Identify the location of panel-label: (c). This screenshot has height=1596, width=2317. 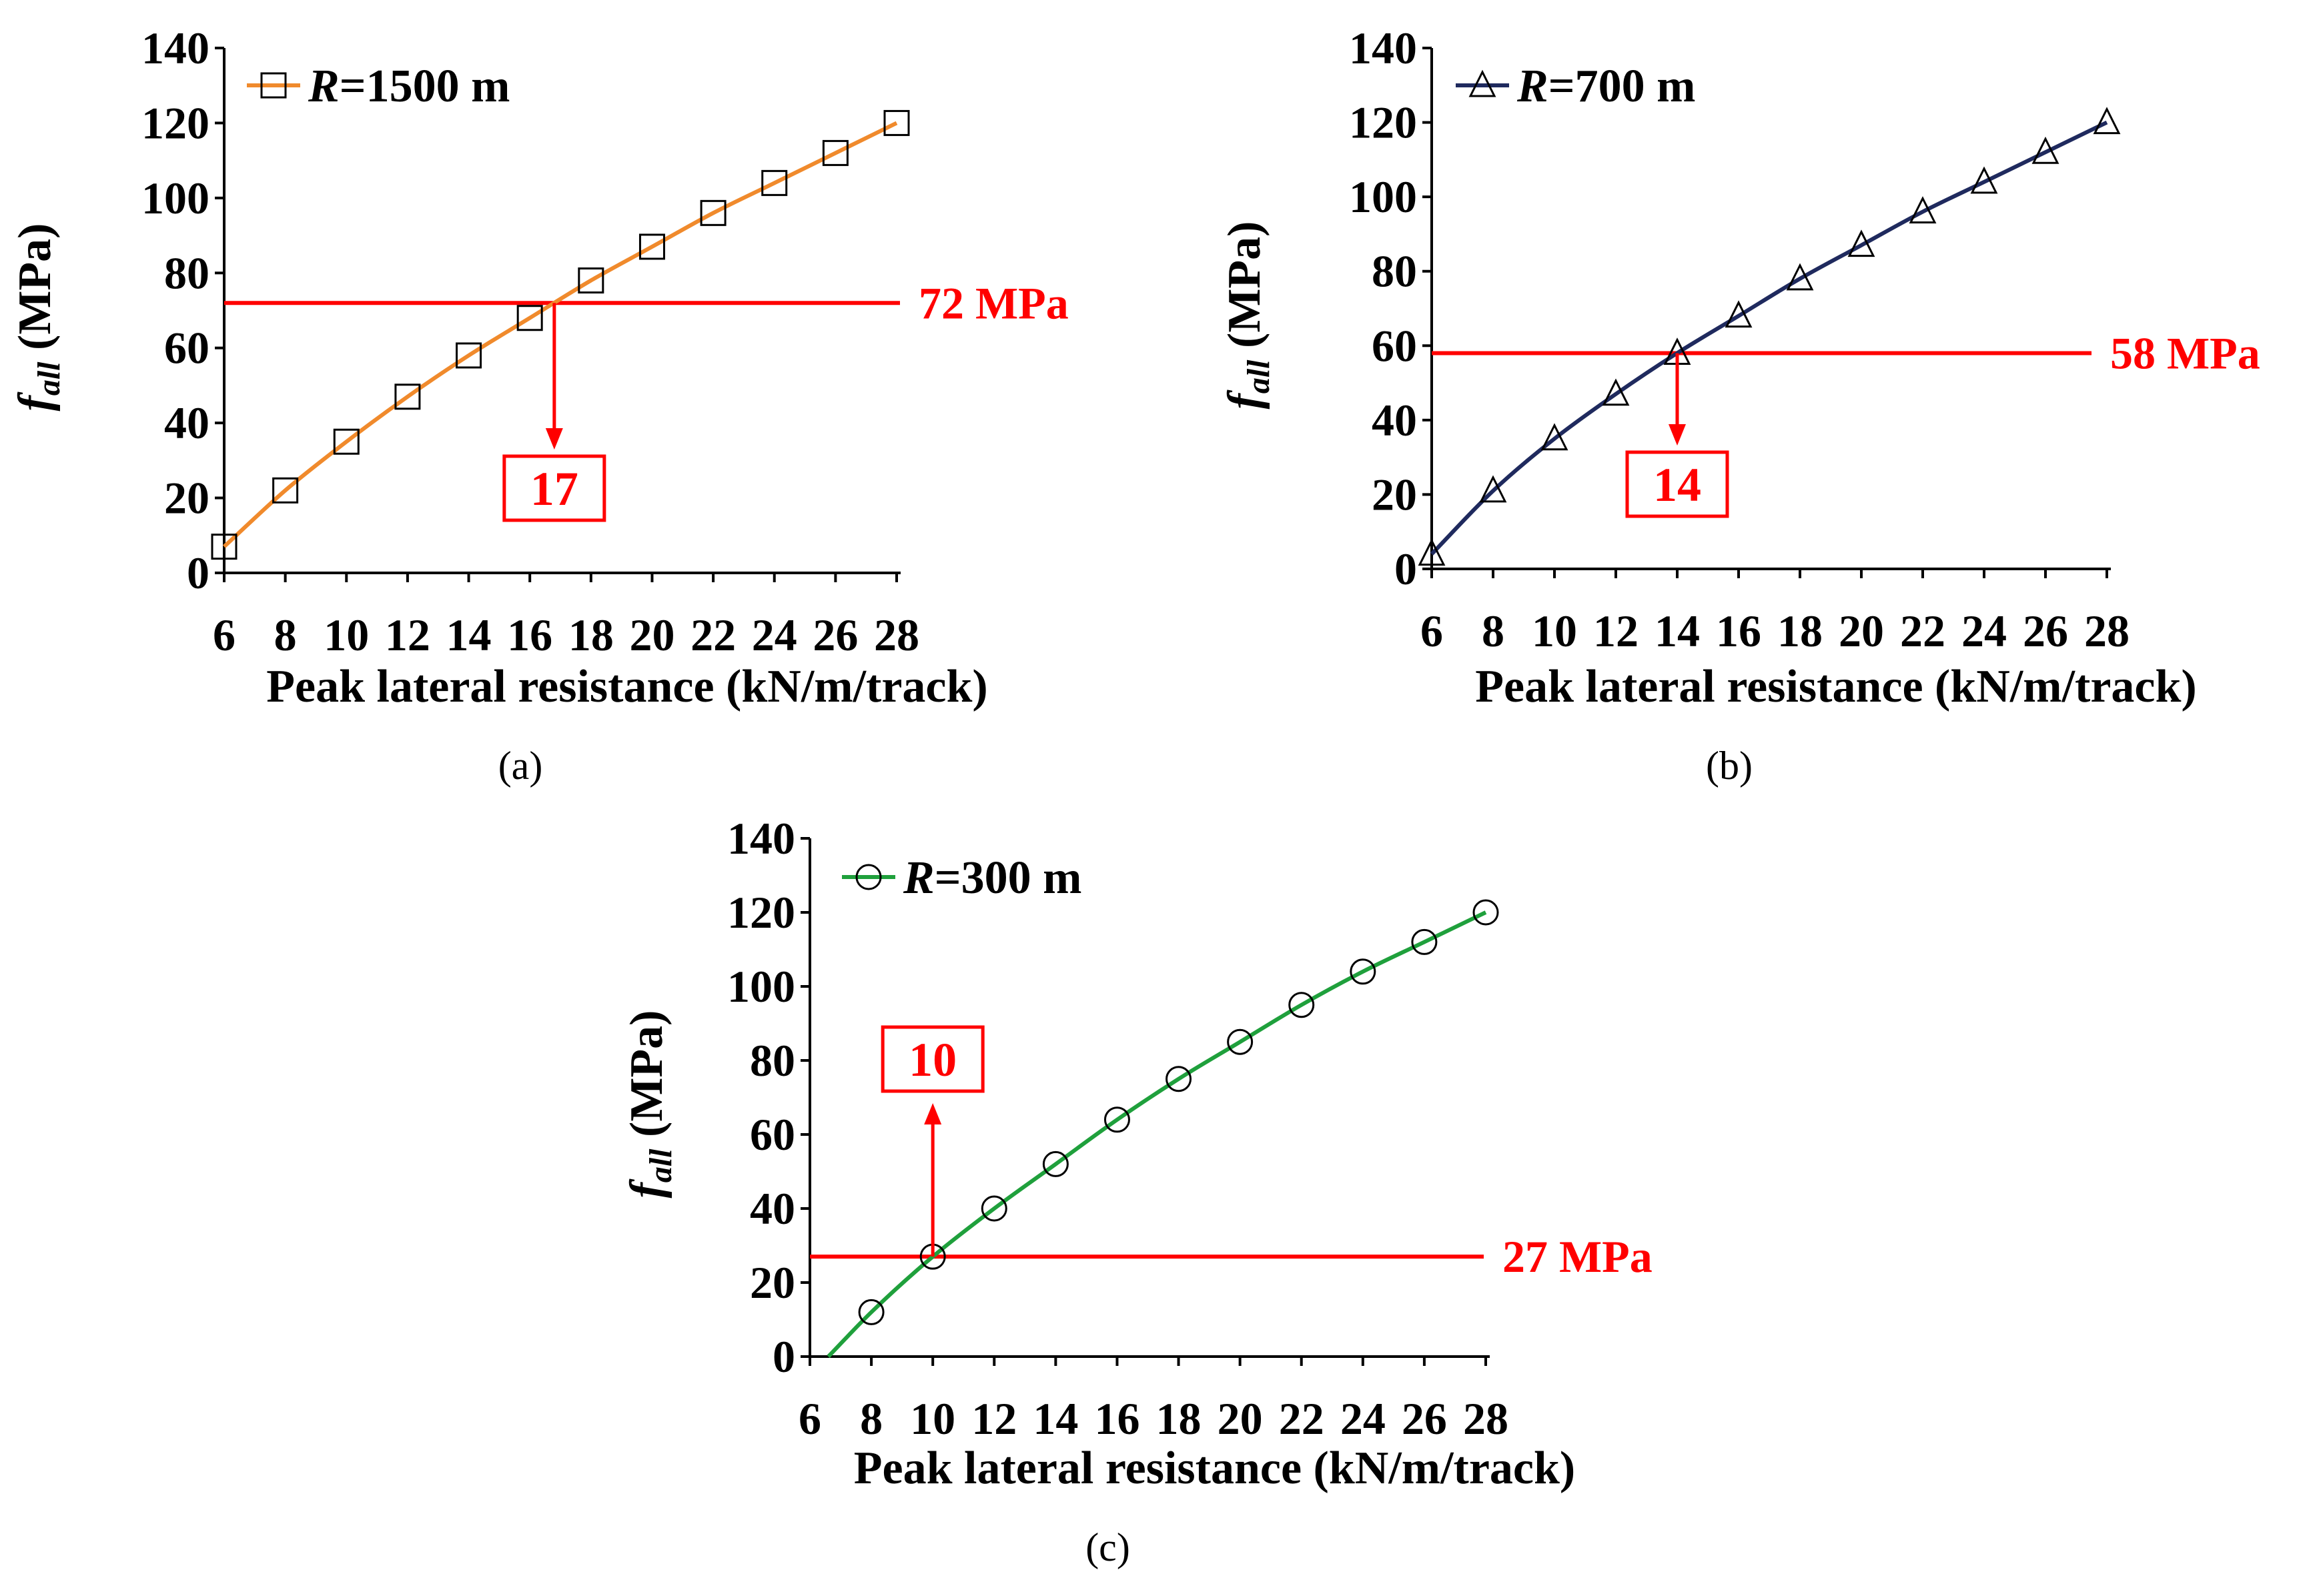
(1107, 1547).